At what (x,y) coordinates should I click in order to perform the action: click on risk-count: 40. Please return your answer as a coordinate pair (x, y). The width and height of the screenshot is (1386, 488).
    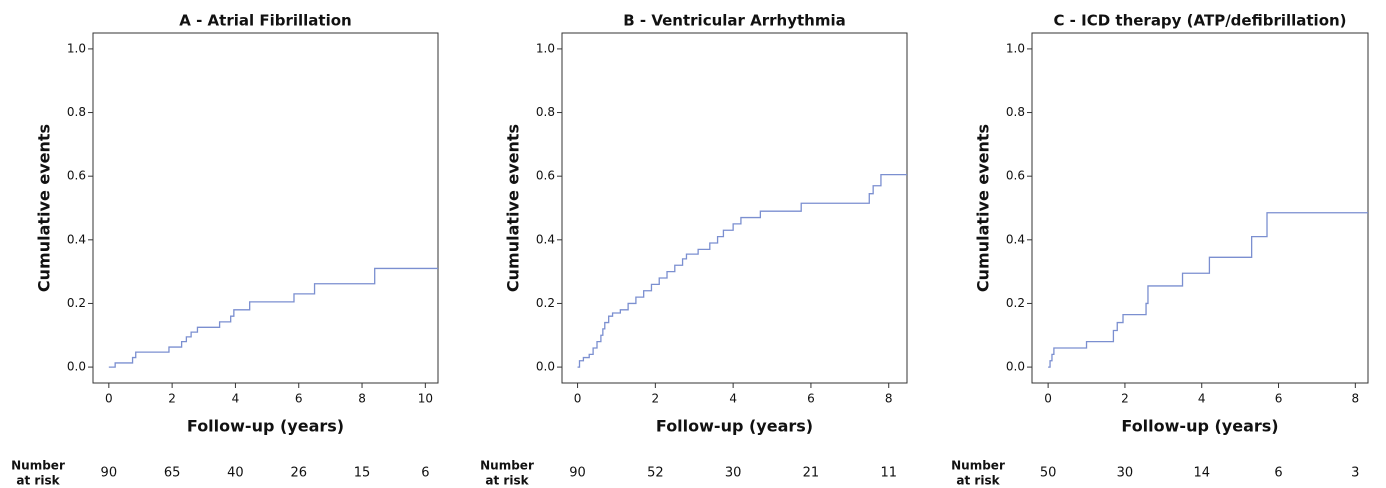
    Looking at the image, I should click on (235, 473).